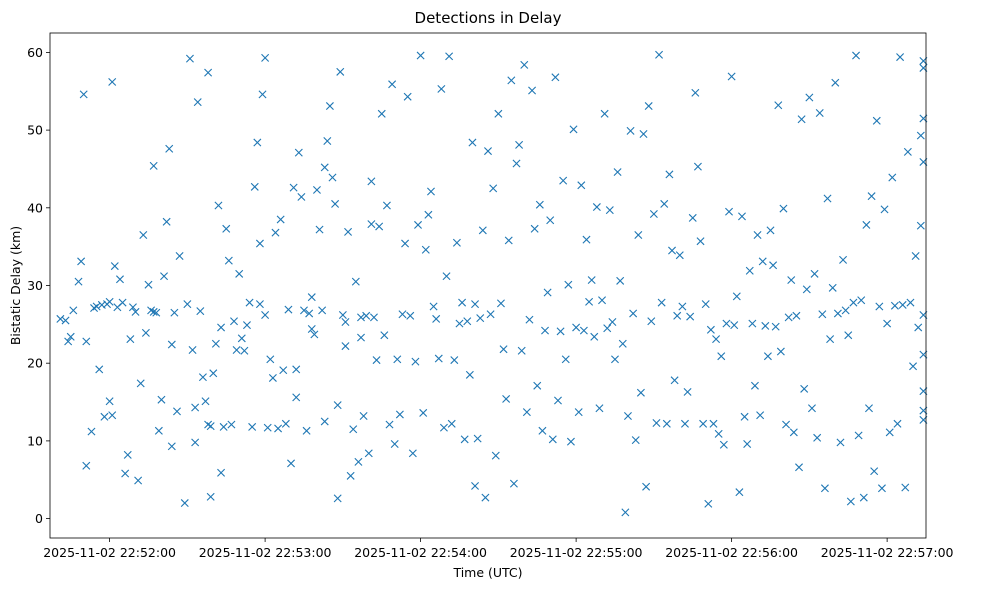 Image resolution: width=987 pixels, height=595 pixels. Describe the element at coordinates (39, 518) in the screenshot. I see `y-tick-label: 0` at that location.